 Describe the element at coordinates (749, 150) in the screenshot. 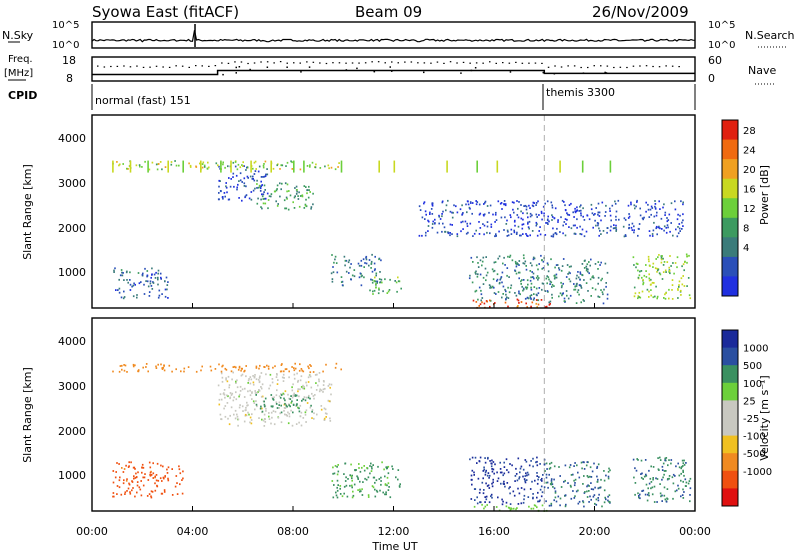

I see `power-colorbar-tick: 24` at that location.